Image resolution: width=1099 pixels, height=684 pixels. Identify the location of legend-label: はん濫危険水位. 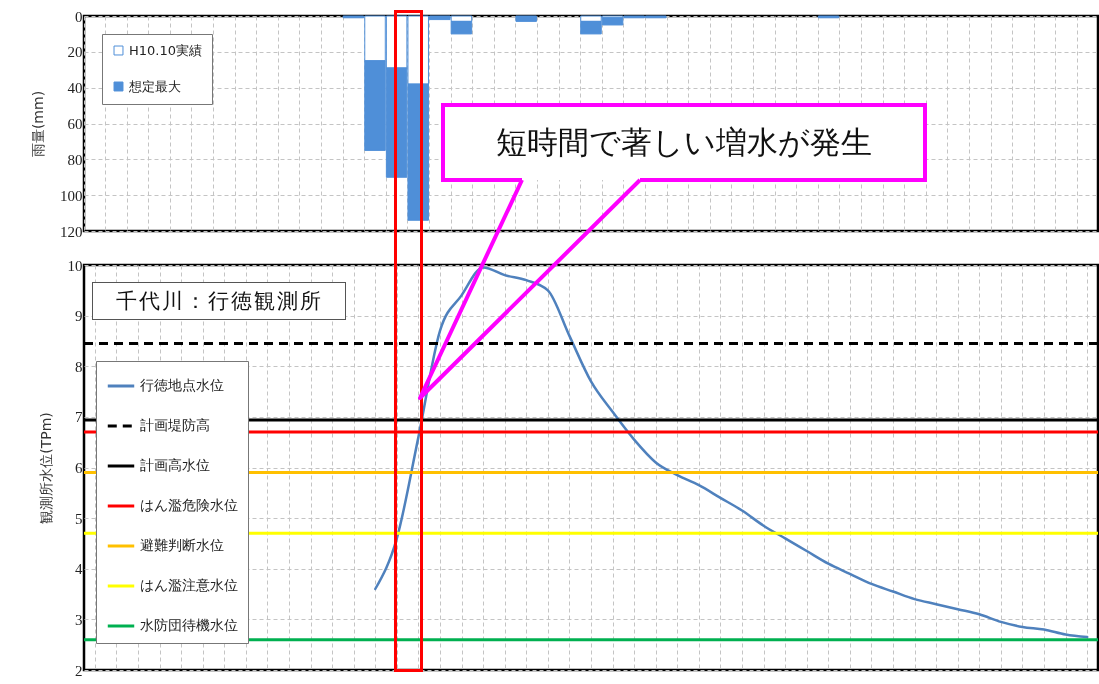
(189, 505).